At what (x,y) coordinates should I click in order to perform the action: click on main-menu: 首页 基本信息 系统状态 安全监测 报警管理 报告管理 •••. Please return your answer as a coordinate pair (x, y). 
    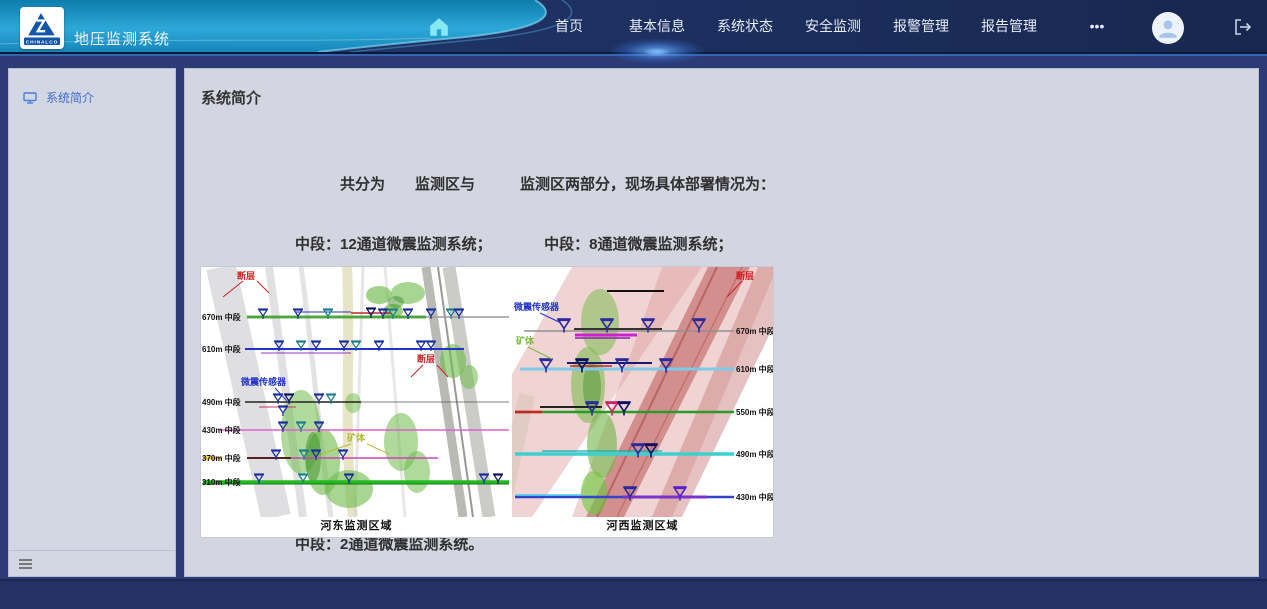
    Looking at the image, I should click on (833, 26).